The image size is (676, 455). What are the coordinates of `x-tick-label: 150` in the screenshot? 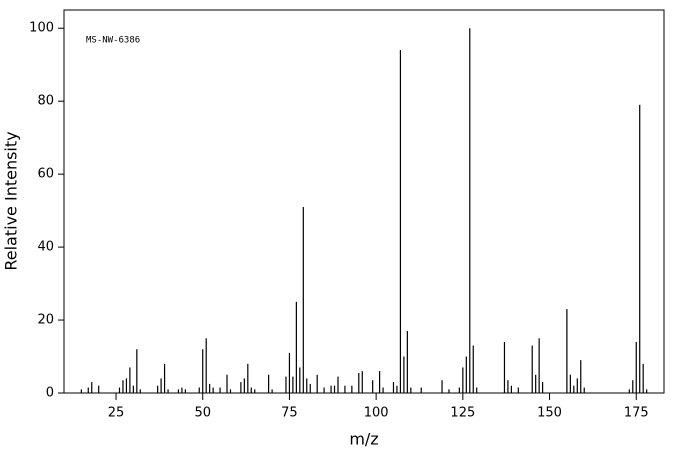 It's located at (549, 413).